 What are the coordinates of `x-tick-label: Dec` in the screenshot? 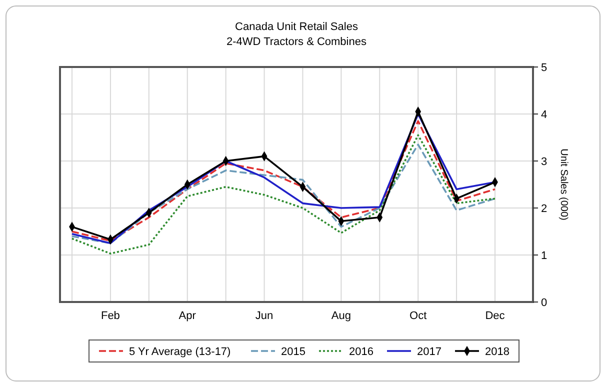 It's located at (495, 316).